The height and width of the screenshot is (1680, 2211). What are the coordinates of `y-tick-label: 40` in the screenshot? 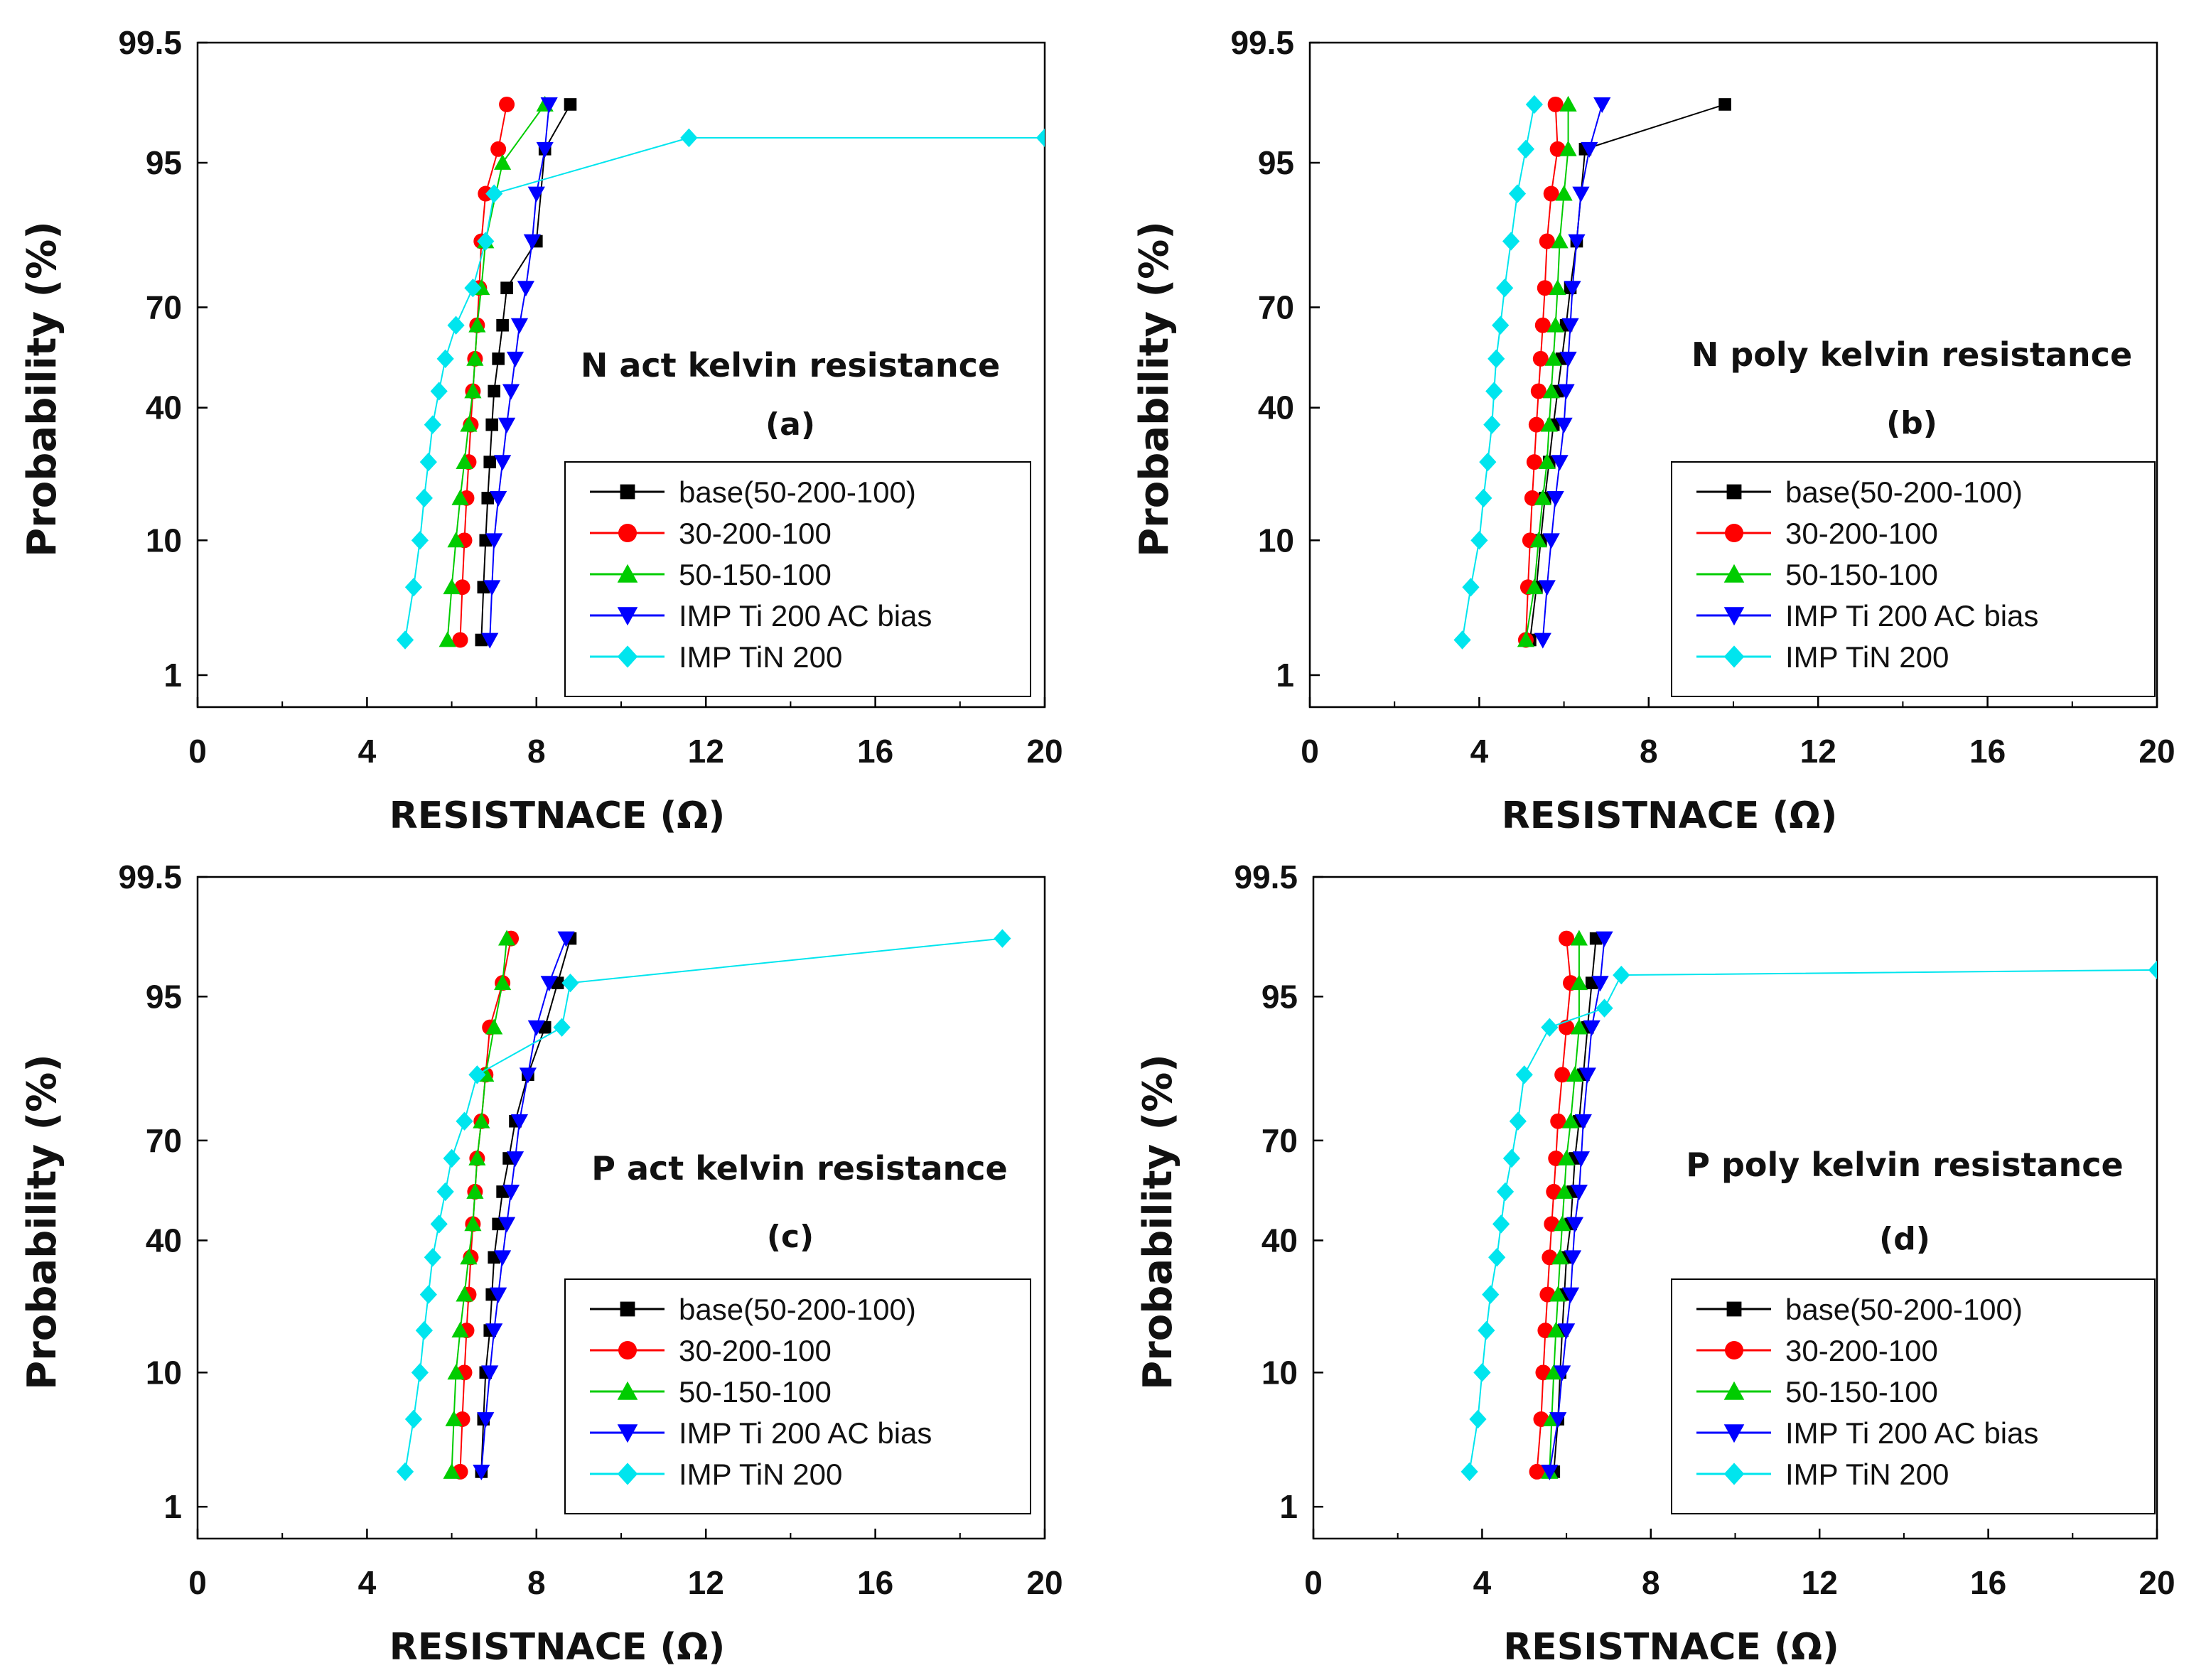 It's located at (164, 1240).